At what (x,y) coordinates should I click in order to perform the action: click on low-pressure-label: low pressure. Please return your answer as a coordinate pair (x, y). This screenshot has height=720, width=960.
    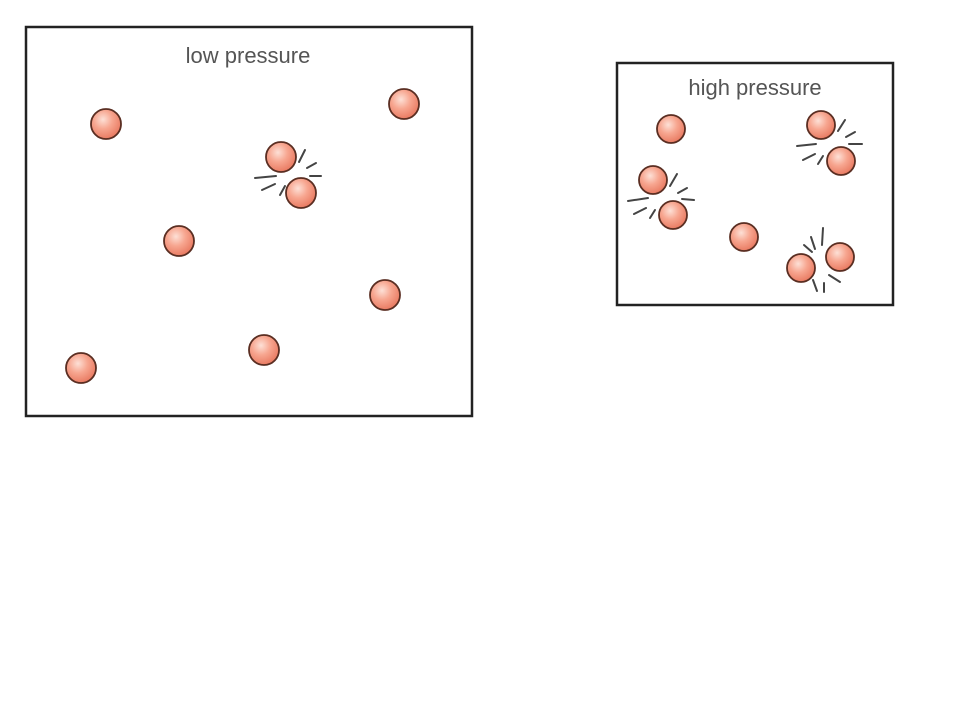
    Looking at the image, I should click on (248, 55).